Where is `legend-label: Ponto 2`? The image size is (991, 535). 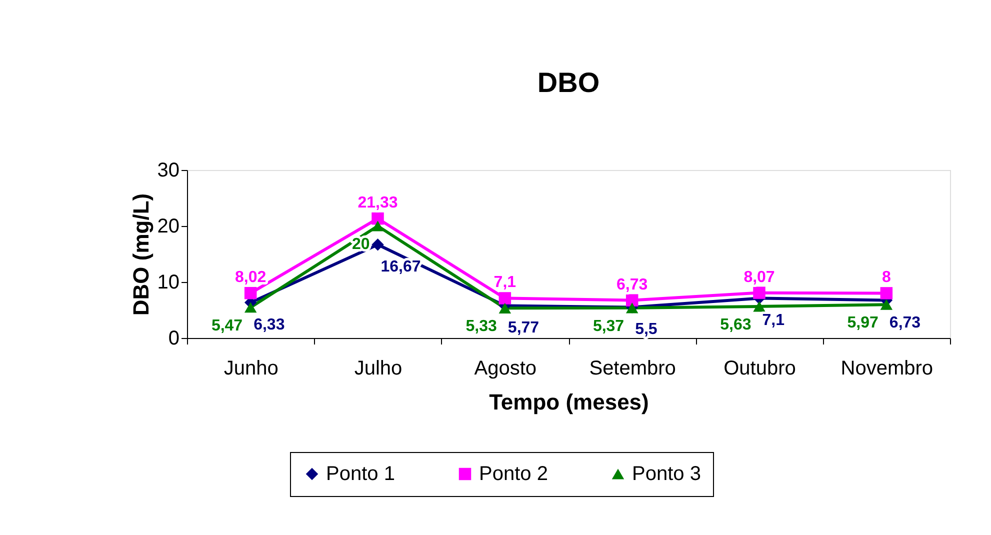 legend-label: Ponto 2 is located at coordinates (513, 474).